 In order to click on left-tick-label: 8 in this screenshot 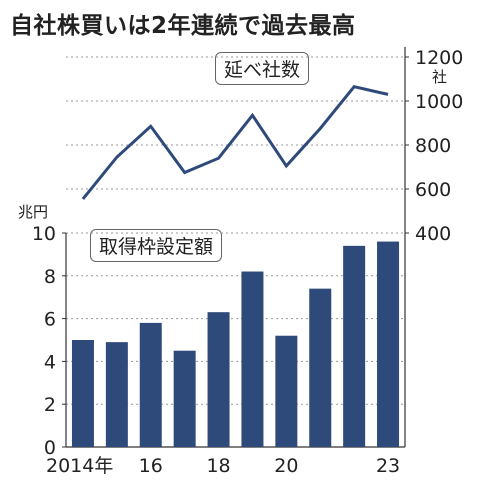, I will do `click(50, 277)`.